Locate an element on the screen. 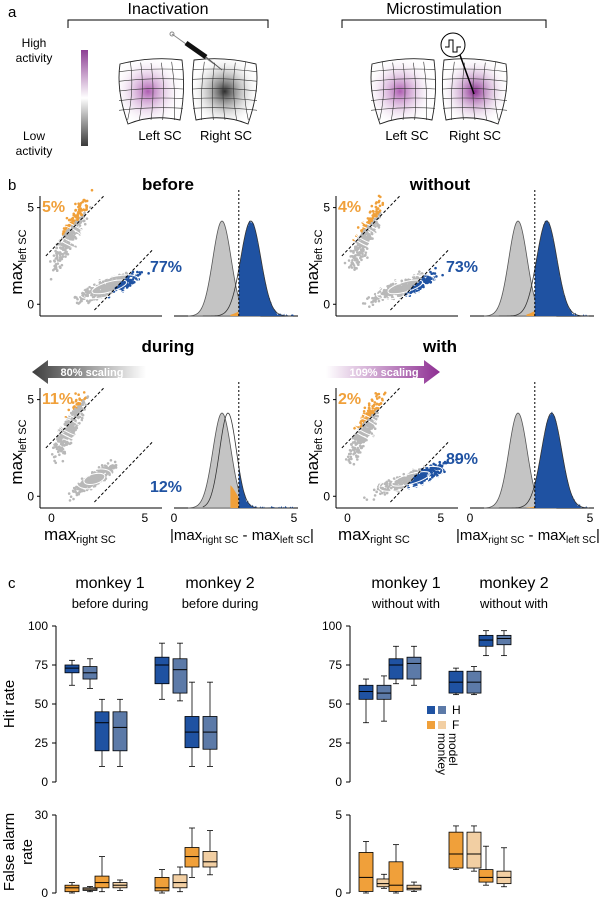 This screenshot has height=904, width=600. hist-signal-outline is located at coordinates (544, 460).